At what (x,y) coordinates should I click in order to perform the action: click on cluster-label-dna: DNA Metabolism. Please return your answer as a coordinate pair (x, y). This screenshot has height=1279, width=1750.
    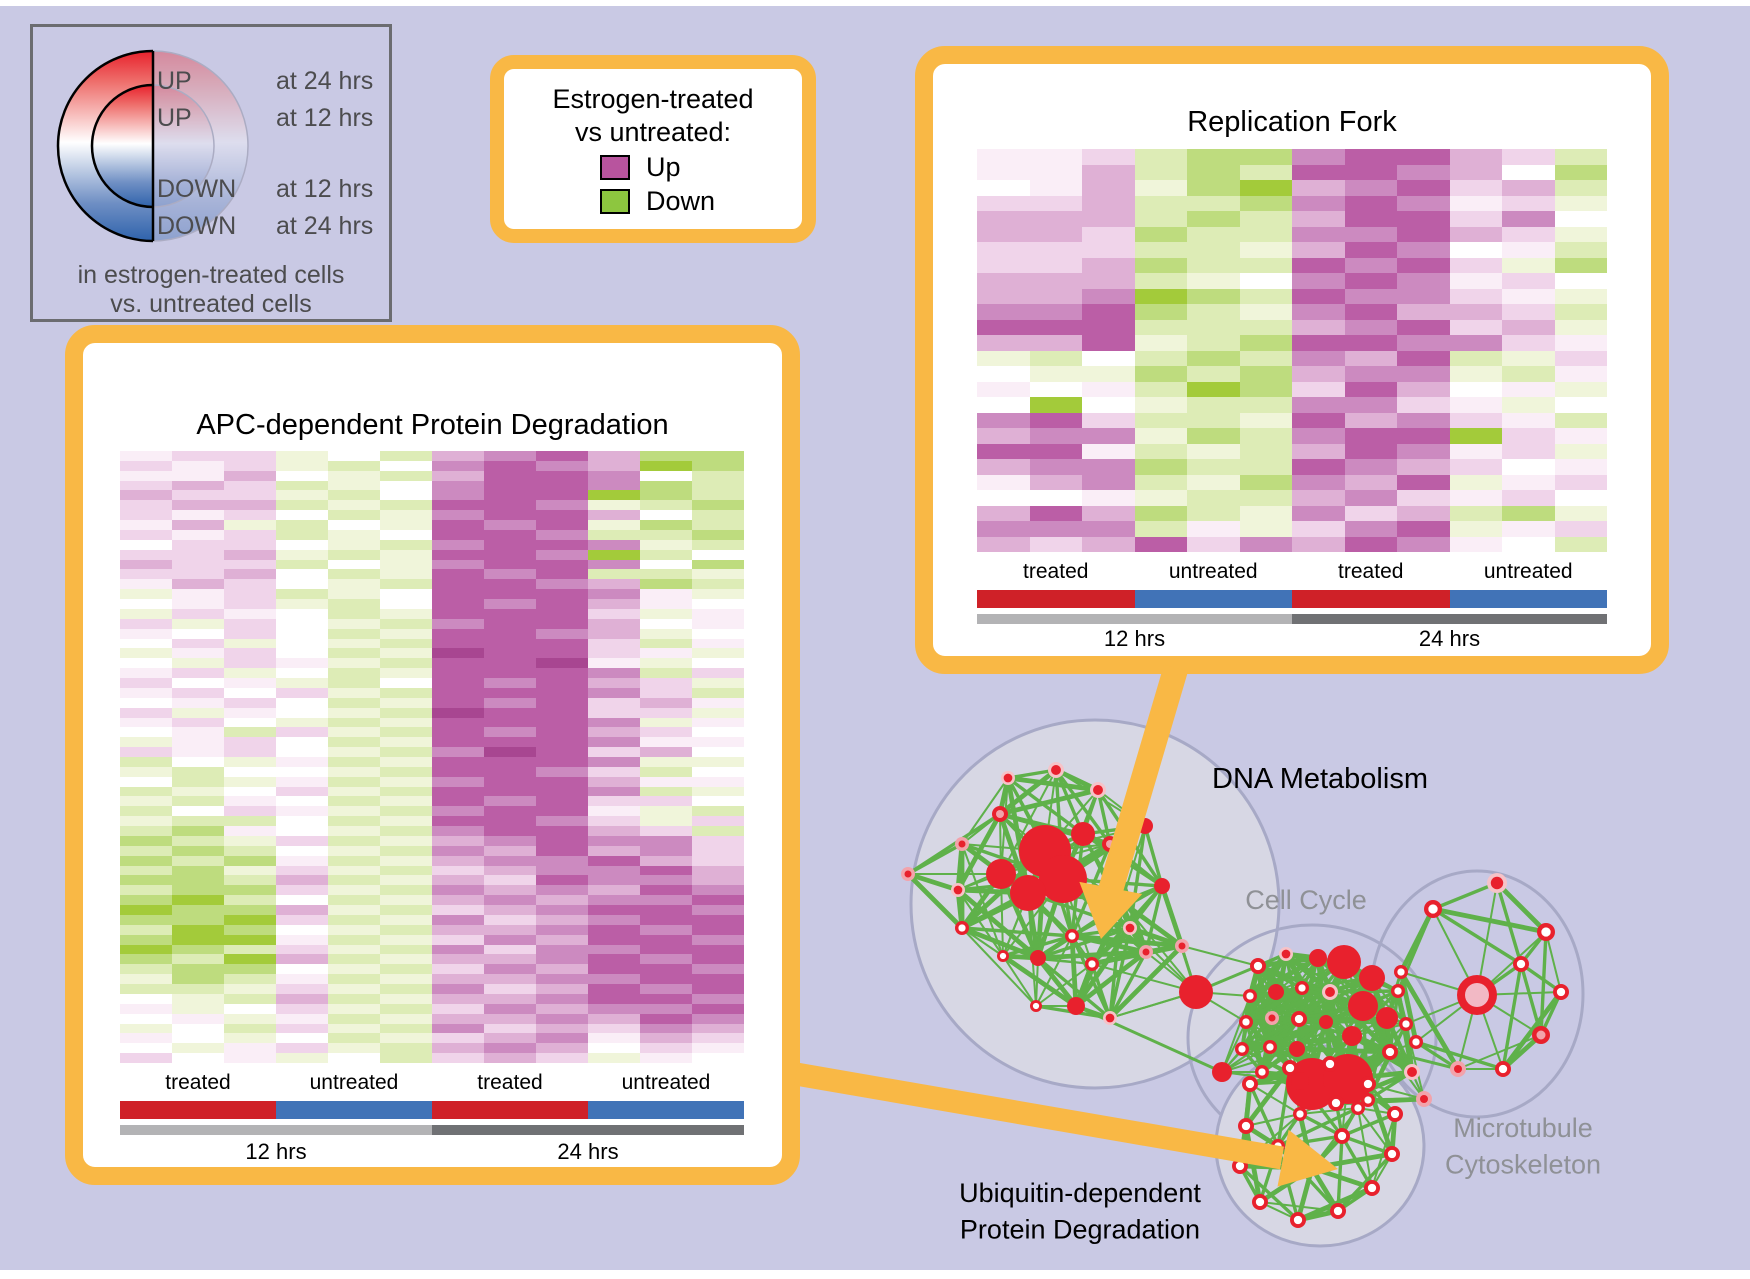
    Looking at the image, I should click on (1320, 779).